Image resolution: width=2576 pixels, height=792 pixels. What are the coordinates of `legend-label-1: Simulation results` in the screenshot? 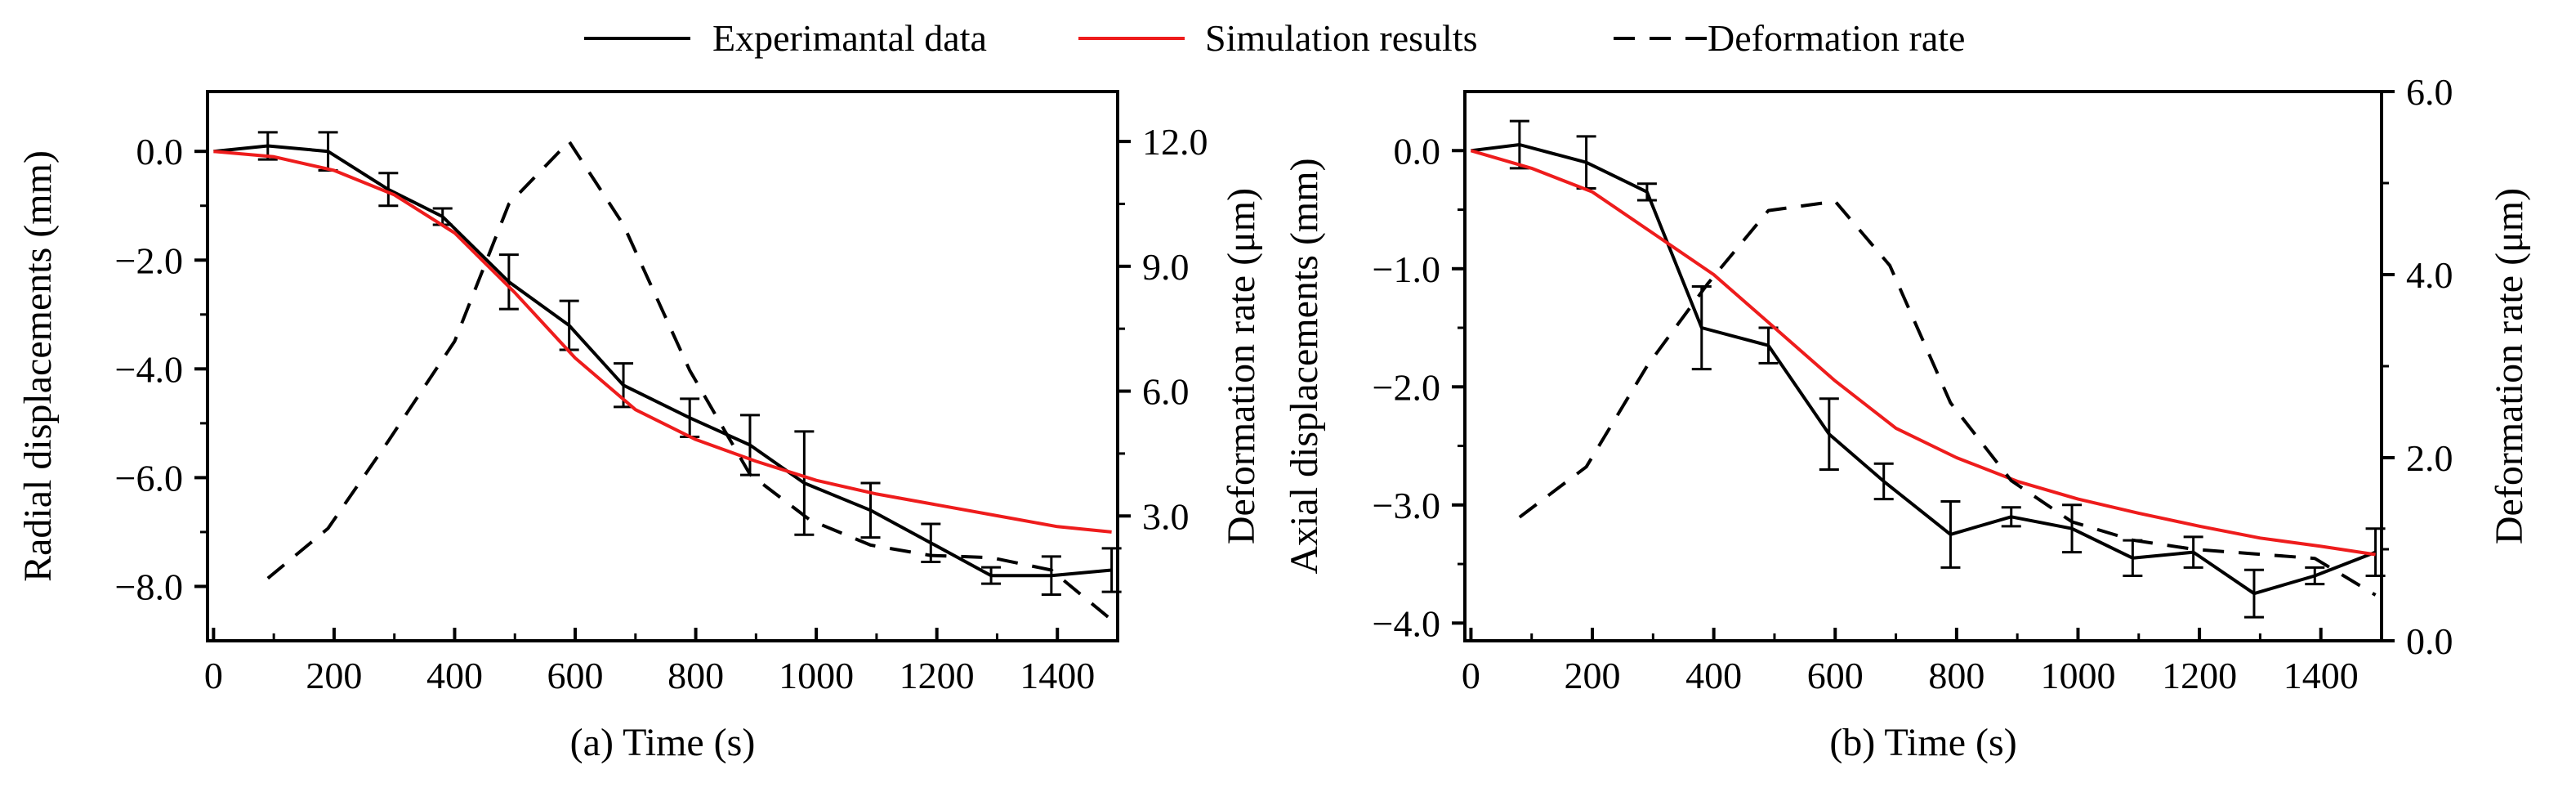 It's located at (1342, 38).